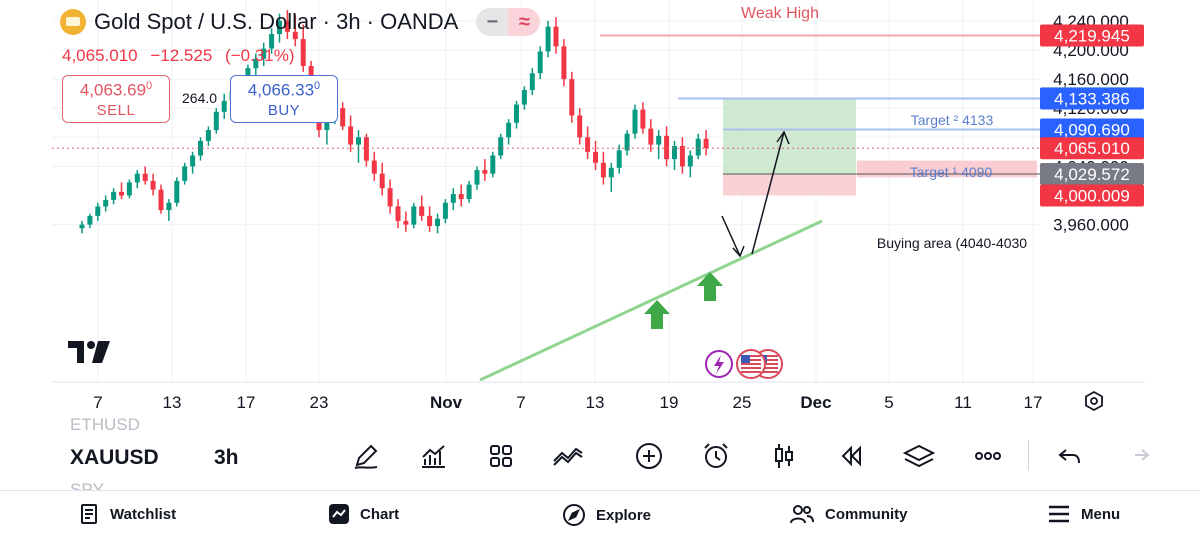 The width and height of the screenshot is (1200, 540). Describe the element at coordinates (366, 456) in the screenshot. I see `drawing-tool-pen-icon` at that location.